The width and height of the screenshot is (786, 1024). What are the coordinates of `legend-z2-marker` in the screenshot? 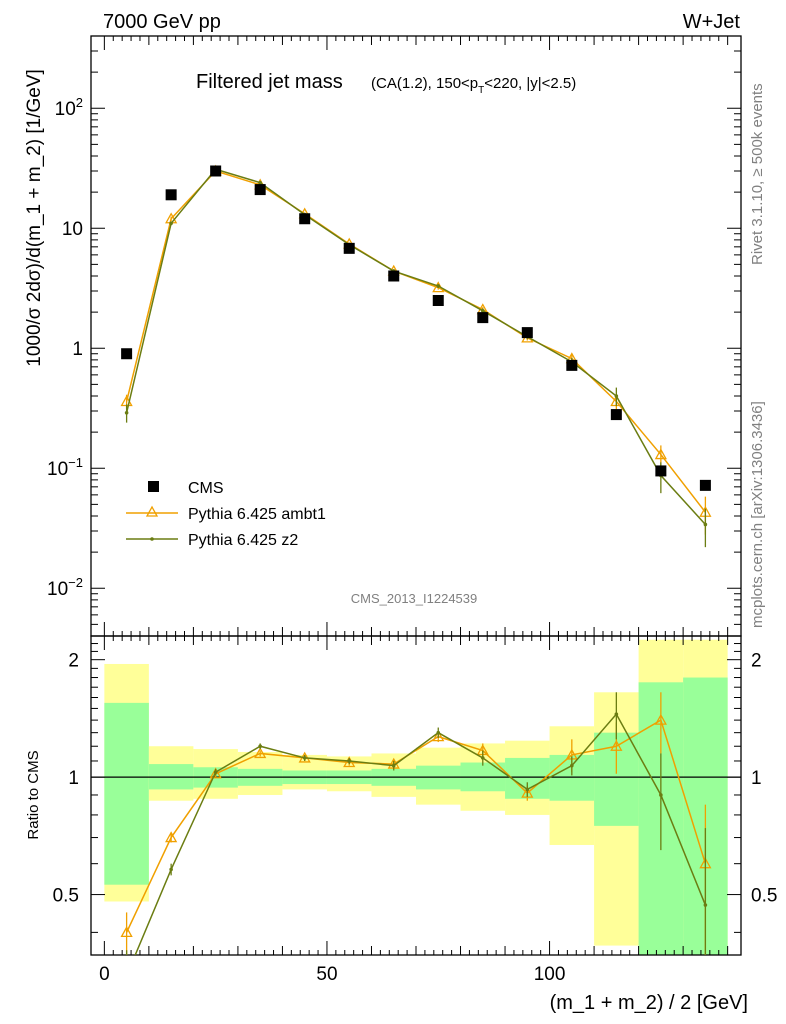 It's located at (152, 539).